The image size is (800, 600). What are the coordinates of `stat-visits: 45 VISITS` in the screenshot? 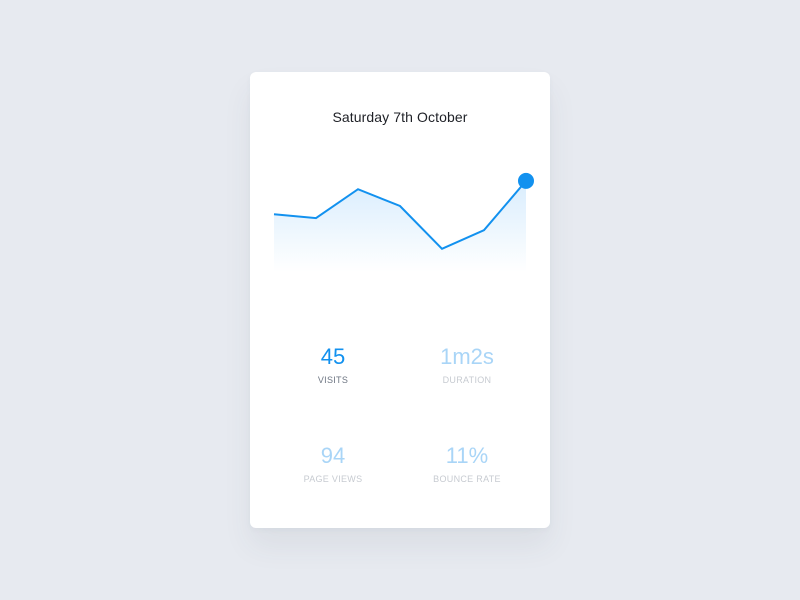 It's located at (333, 365).